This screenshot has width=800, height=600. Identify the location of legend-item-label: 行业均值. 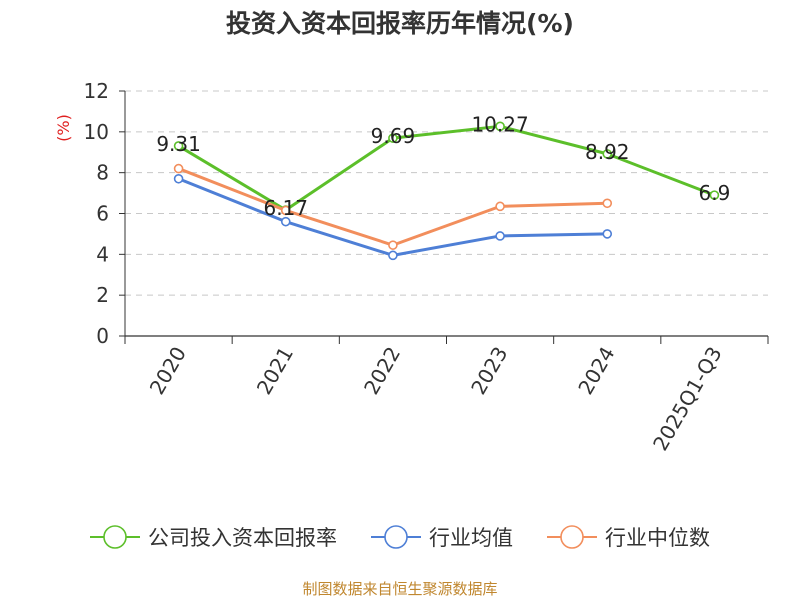
(471, 538).